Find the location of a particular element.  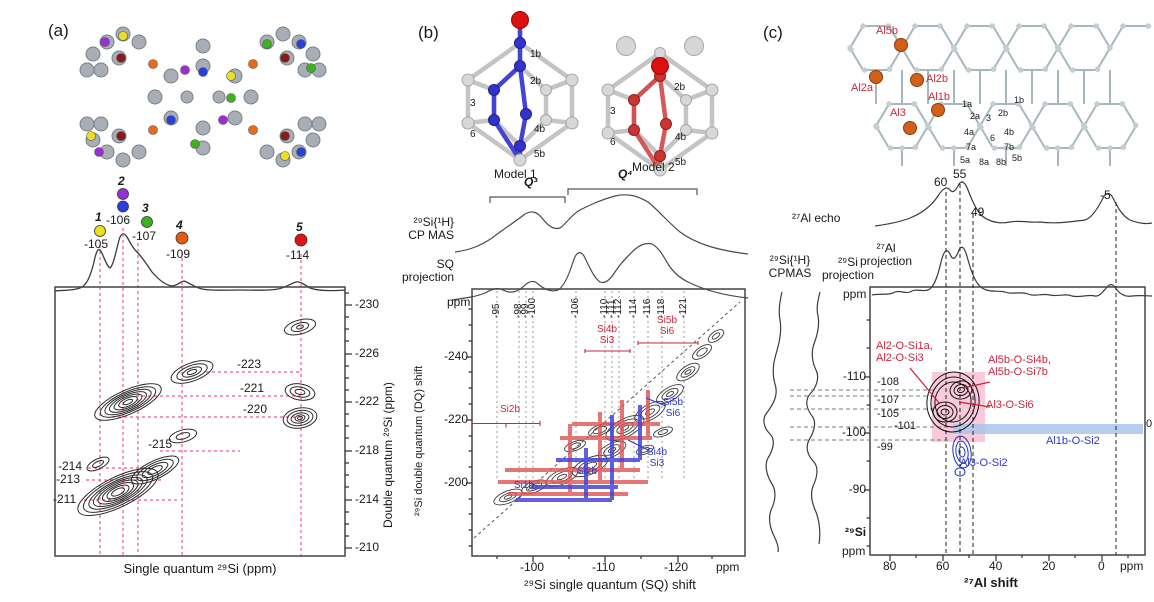

ytick-b-240: -240 is located at coordinates (455, 356).